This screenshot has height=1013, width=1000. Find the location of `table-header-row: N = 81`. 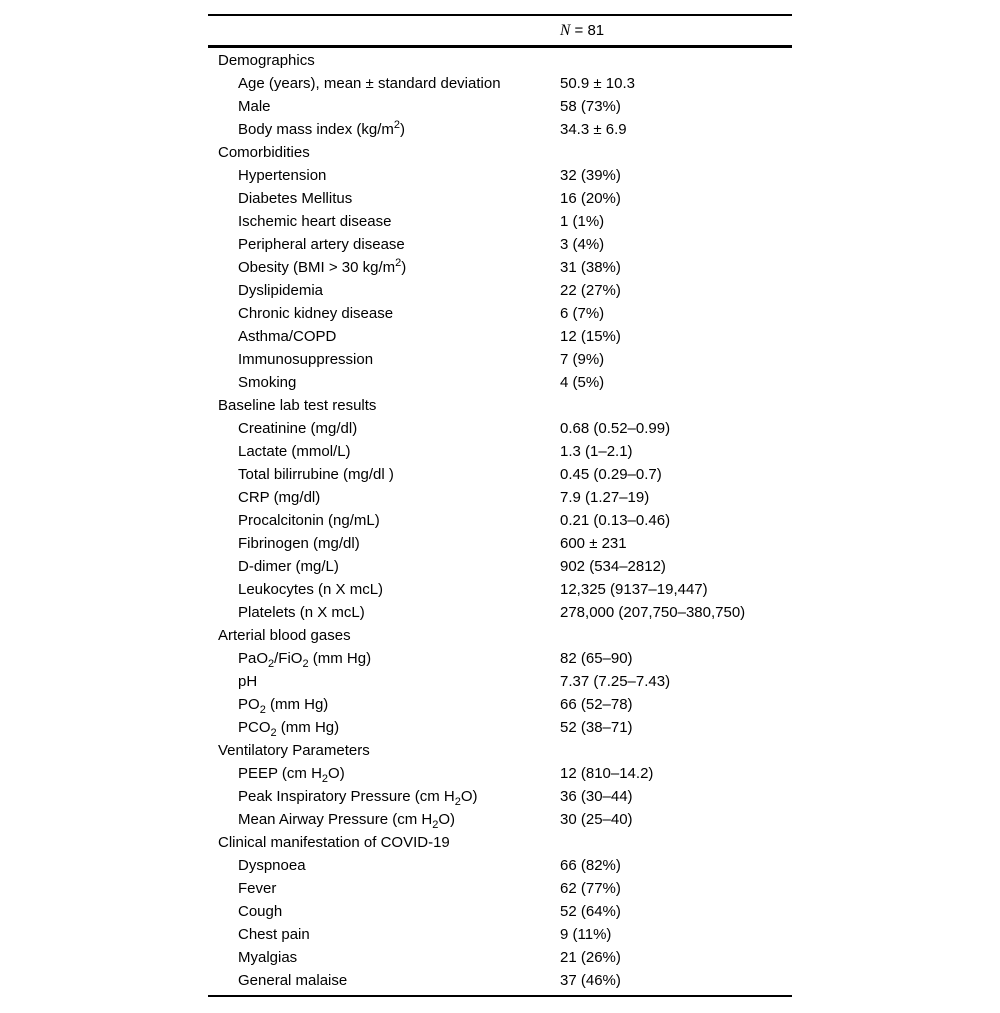

table-header-row: N = 81 is located at coordinates (500, 30).